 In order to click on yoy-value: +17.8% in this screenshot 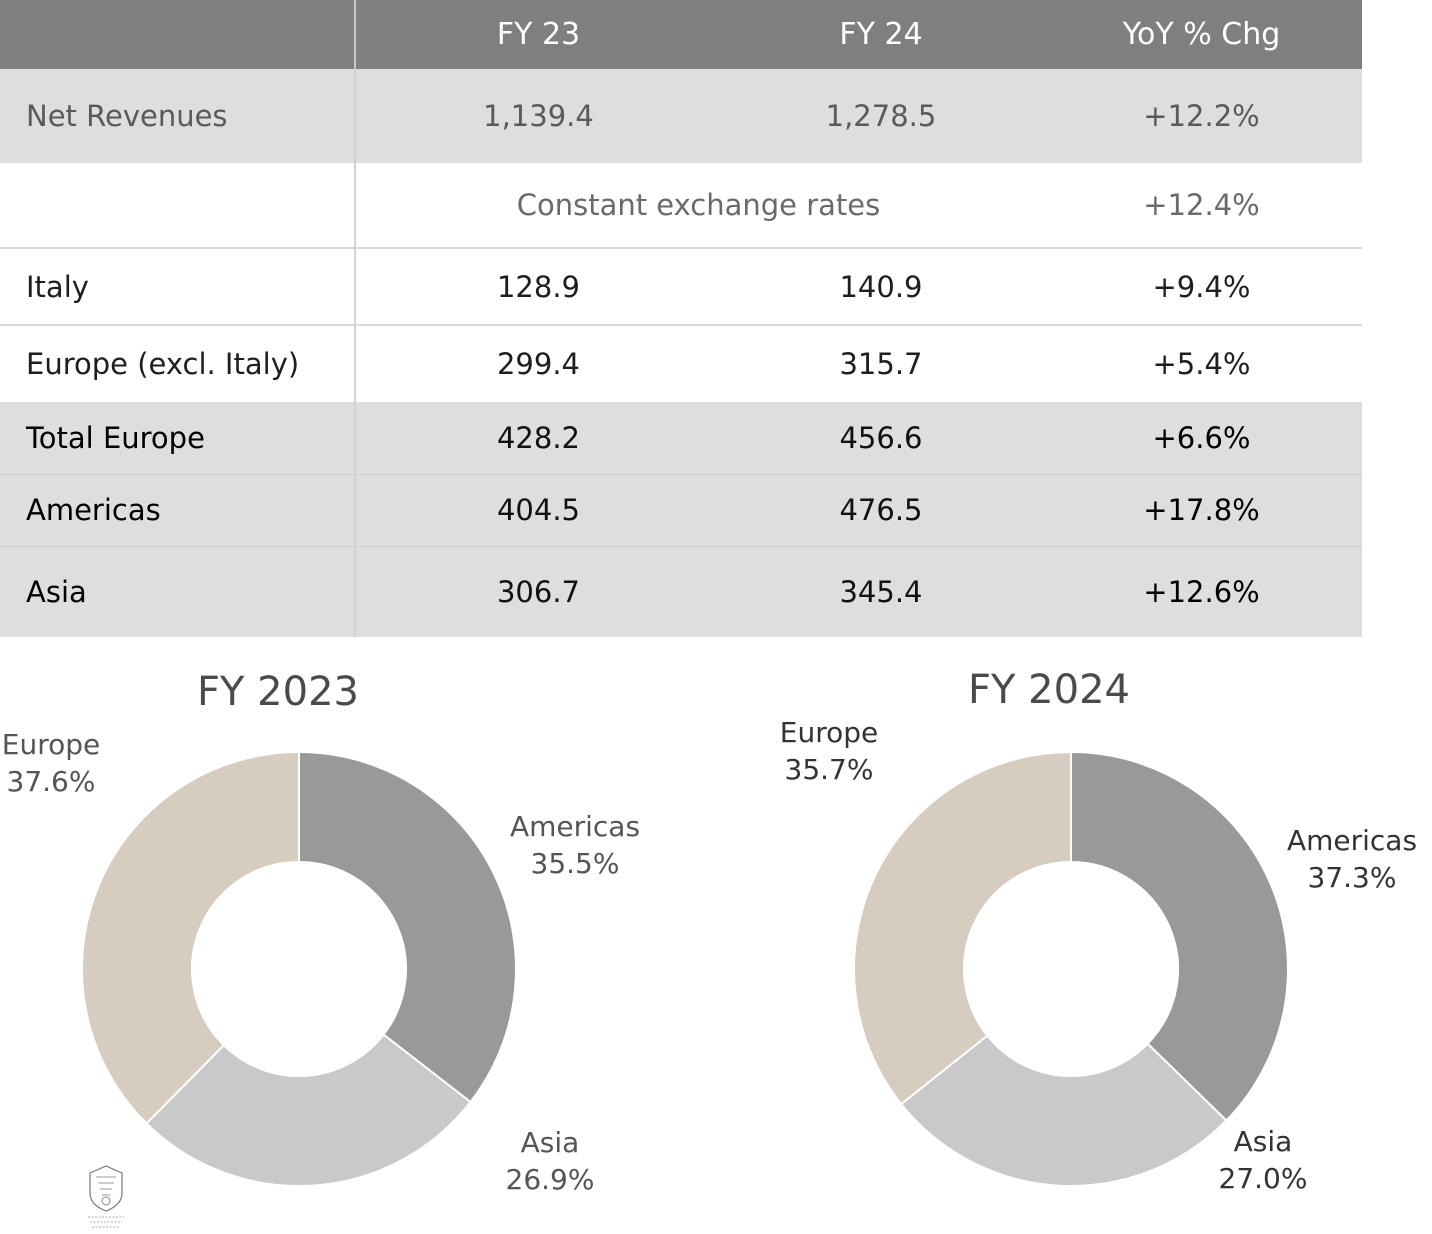, I will do `click(1201, 510)`.